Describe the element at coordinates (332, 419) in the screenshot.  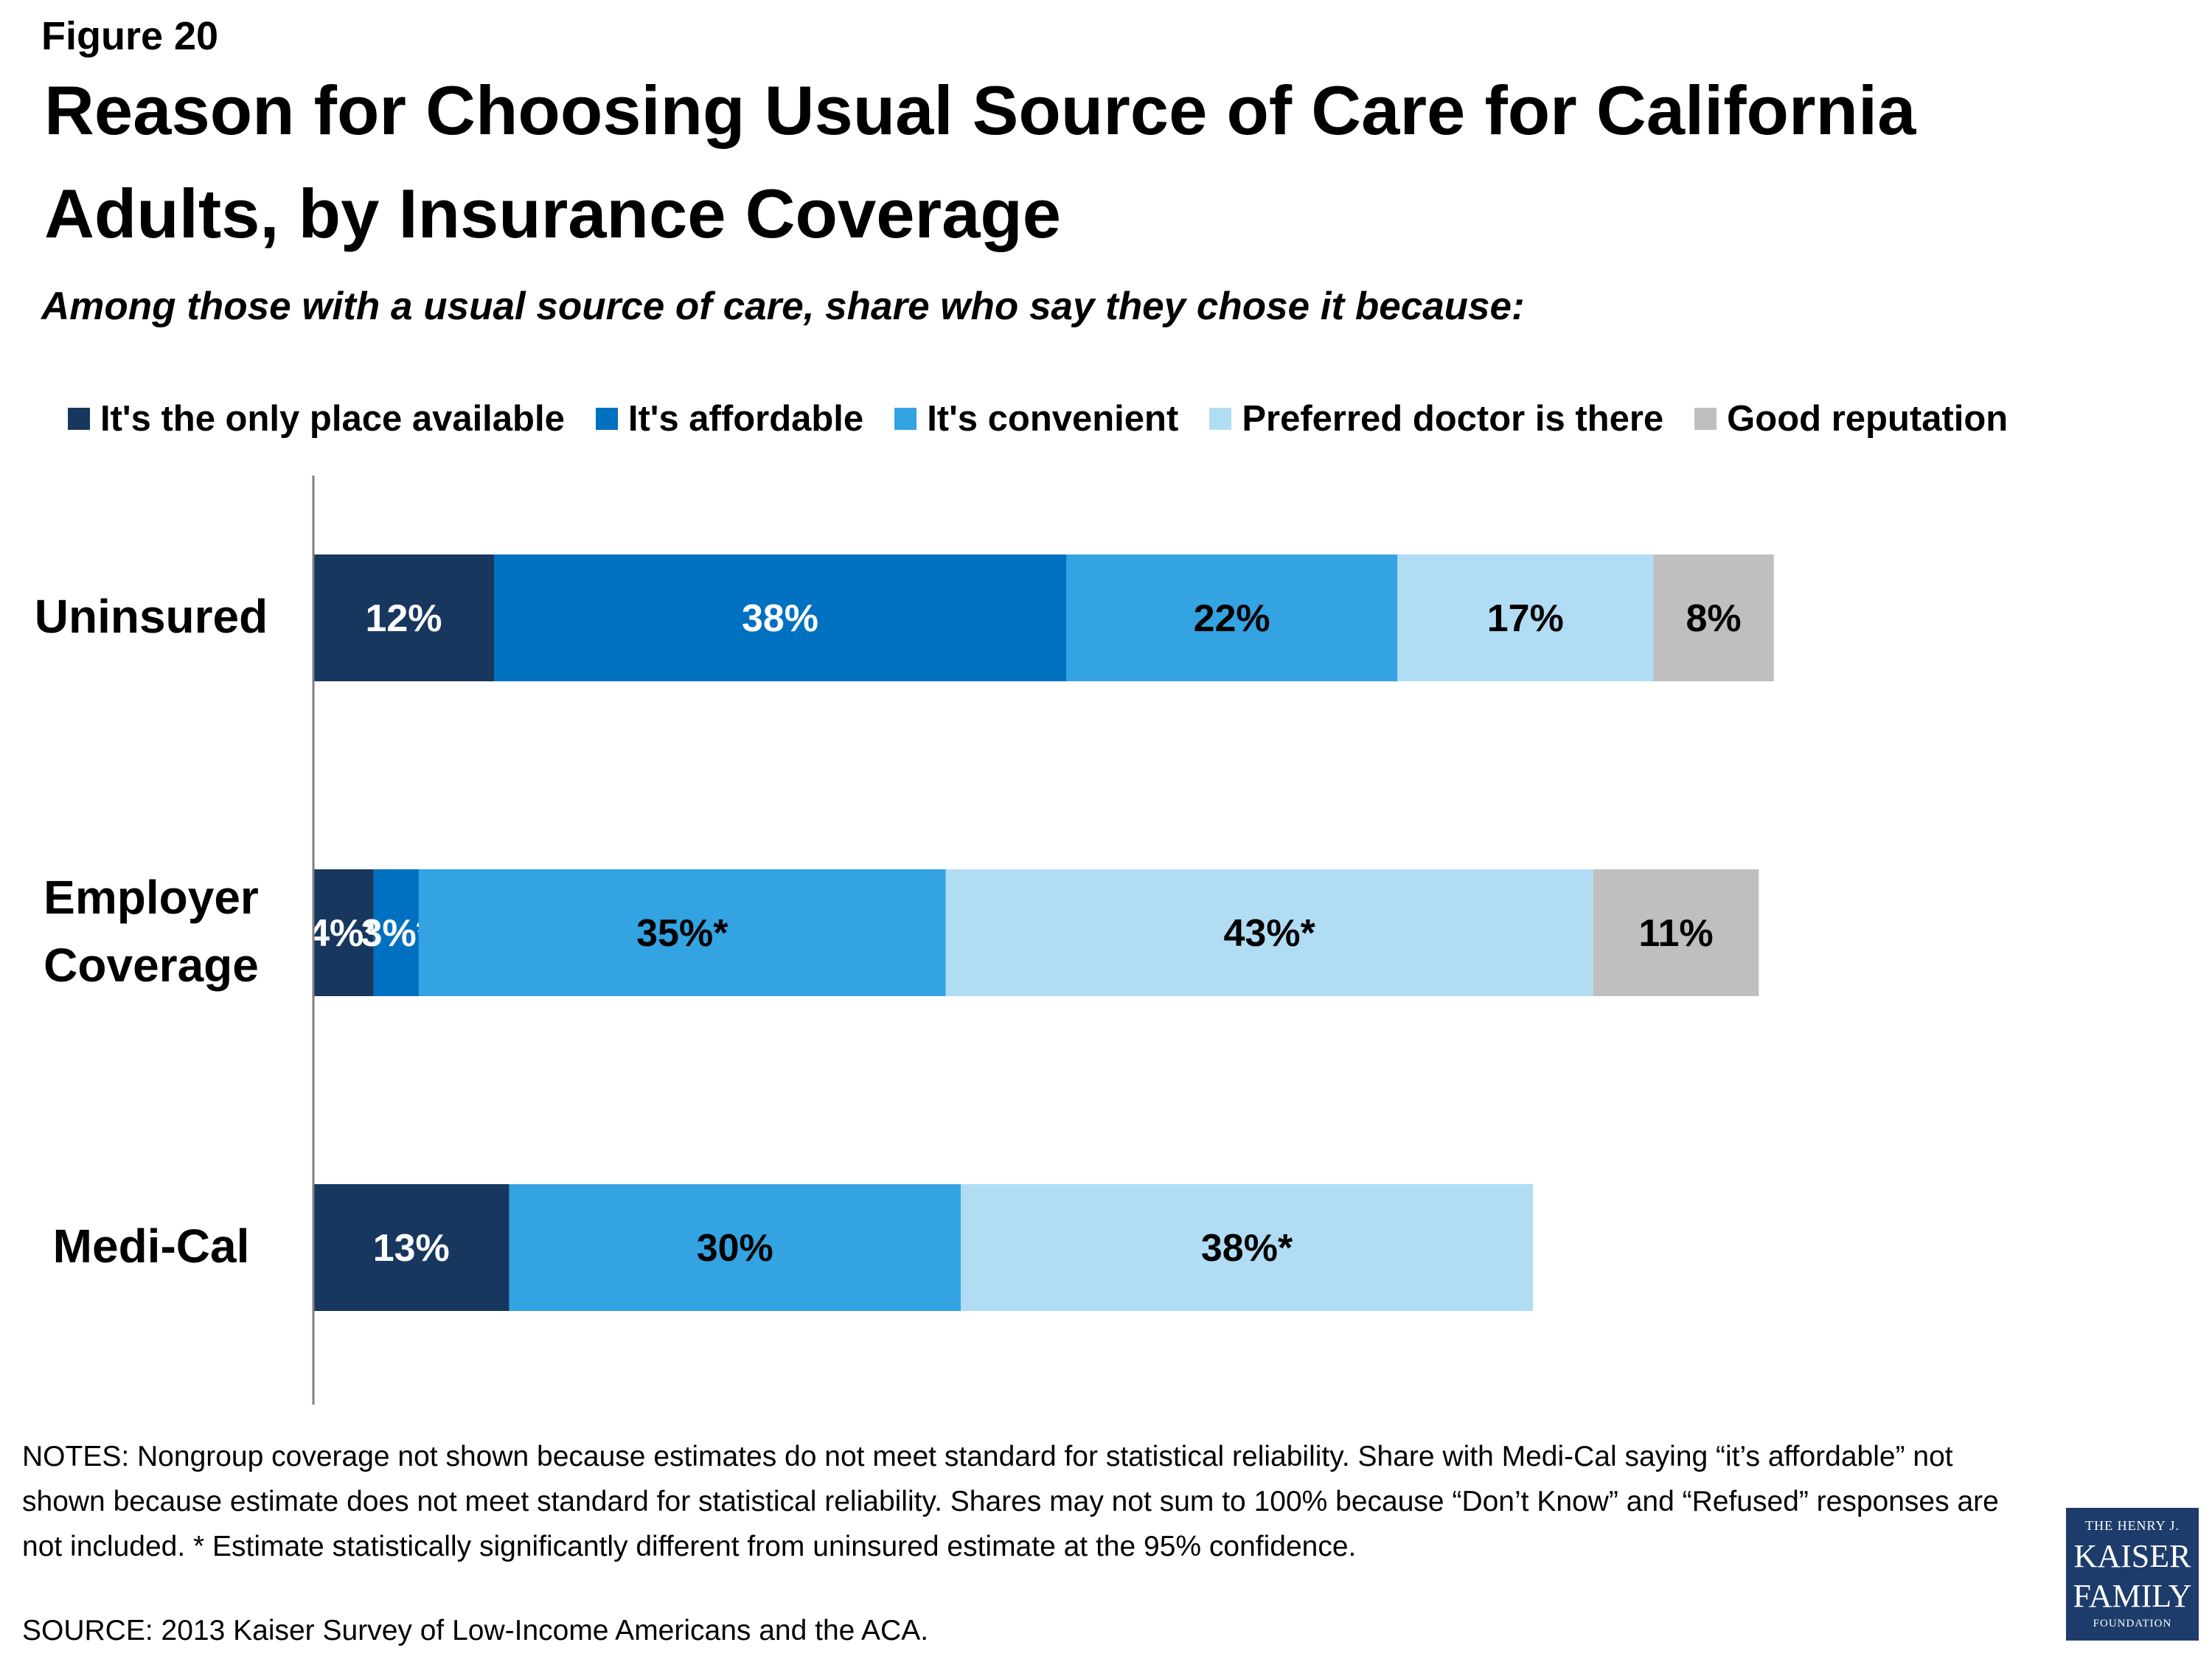
I see `legend-label: It's the only place available` at that location.